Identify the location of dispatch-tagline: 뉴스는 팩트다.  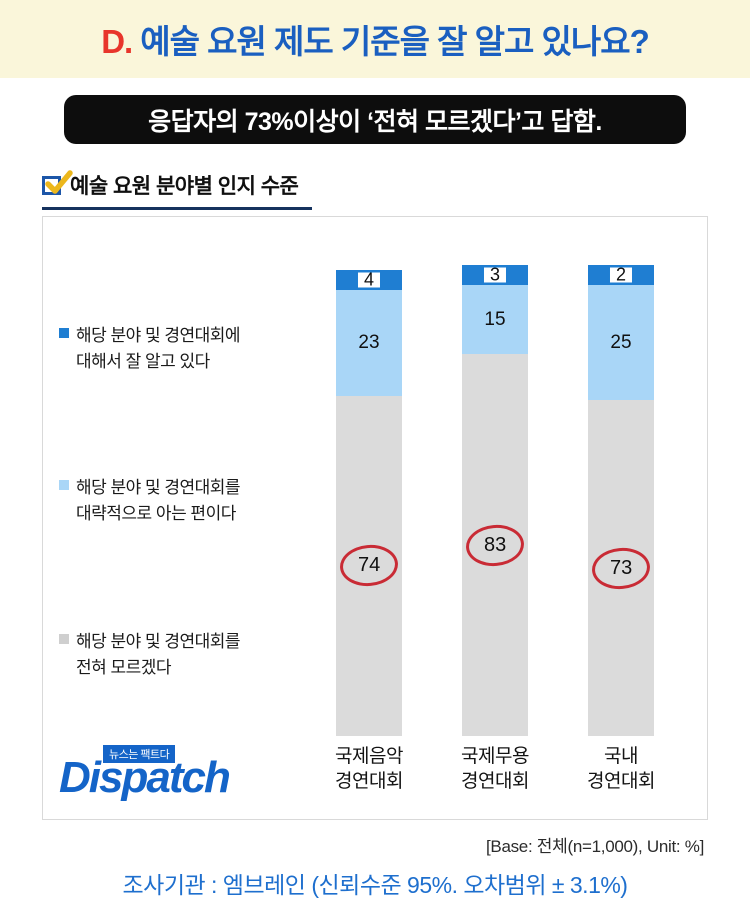
(139, 754).